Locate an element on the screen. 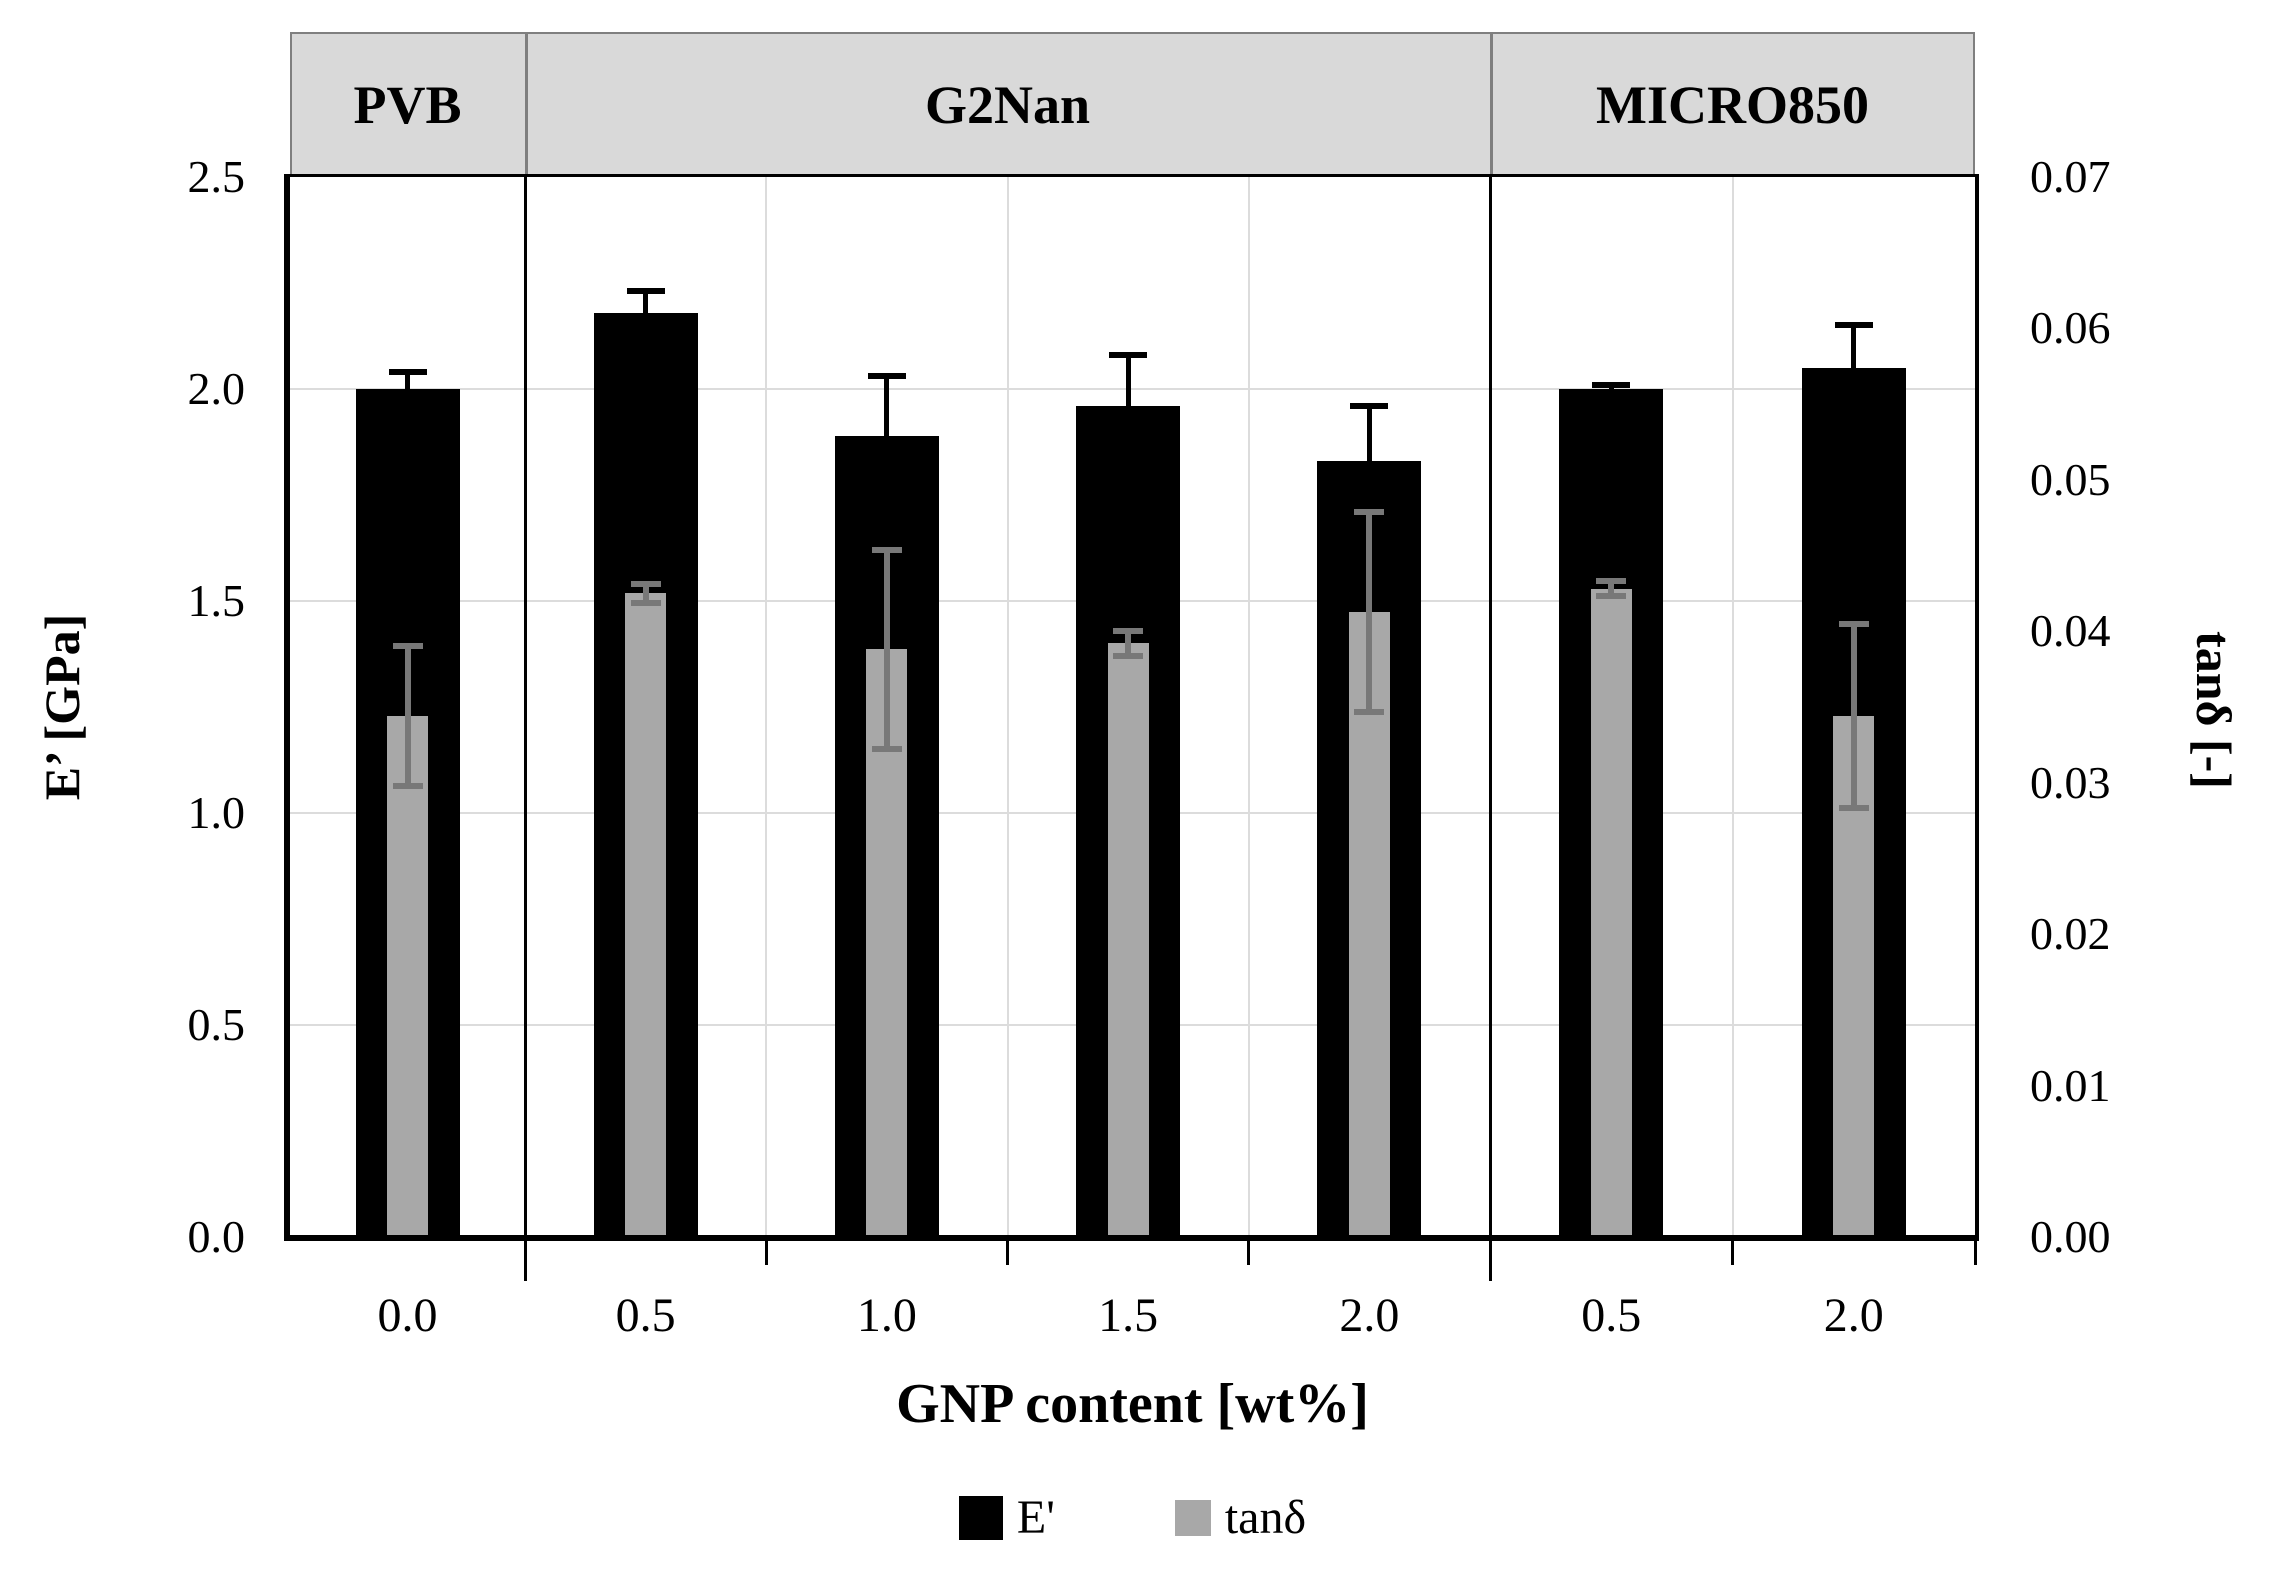 This screenshot has height=1586, width=2284. header-label-micro850-text: MICRO850 is located at coordinates (1732, 104).